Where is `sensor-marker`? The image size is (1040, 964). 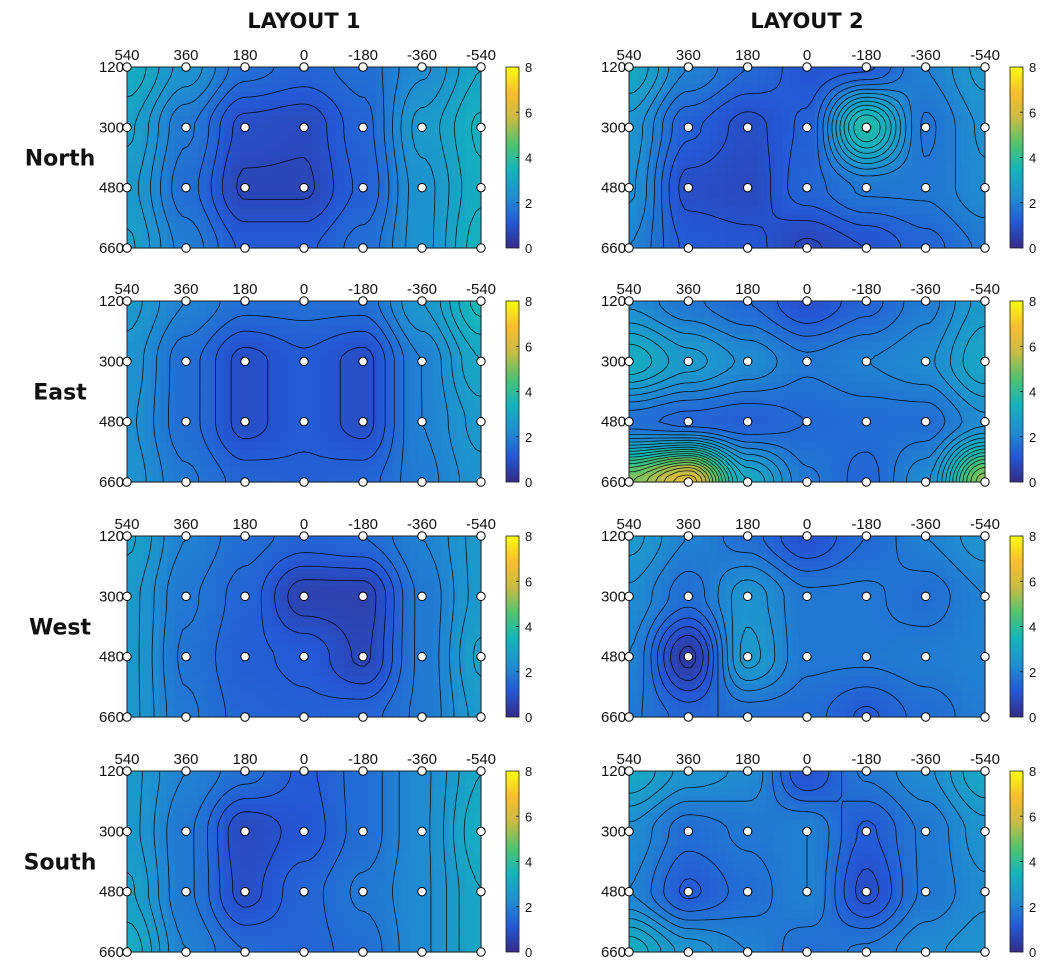 sensor-marker is located at coordinates (985, 67).